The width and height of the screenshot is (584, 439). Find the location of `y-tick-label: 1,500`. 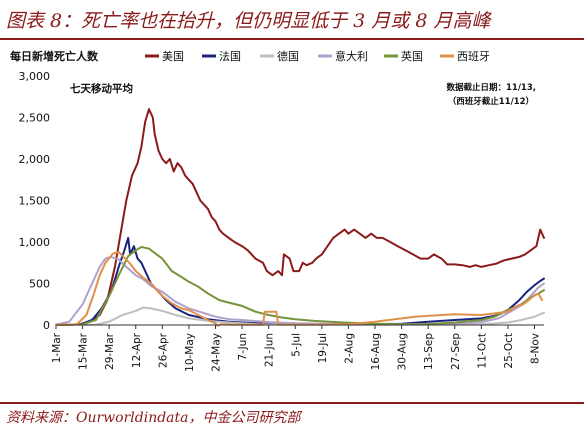

y-tick-label: 1,500 is located at coordinates (35, 201).